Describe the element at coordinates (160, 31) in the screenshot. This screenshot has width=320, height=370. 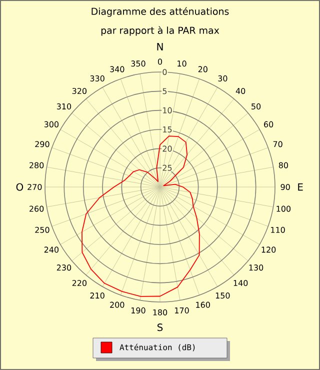
I see `chart-subtitle: par rapport à la PAR max` at that location.